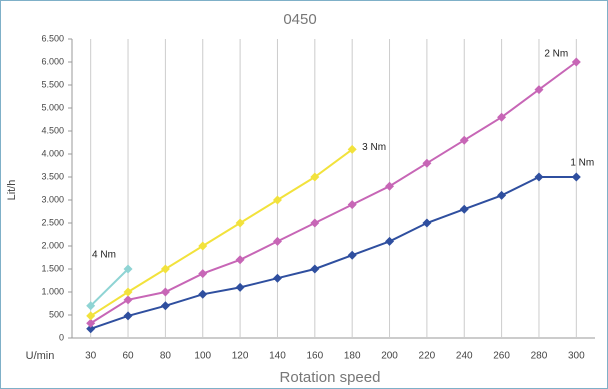 This screenshot has height=389, width=608. Describe the element at coordinates (202, 356) in the screenshot. I see `x-tick-label: 100` at that location.